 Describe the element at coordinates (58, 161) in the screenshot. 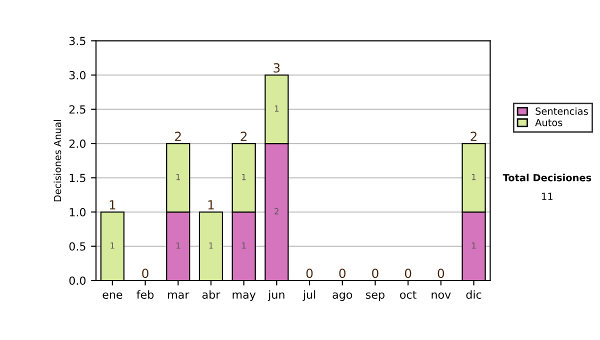

I see `y-axis-title: Decisiones Anual` at that location.